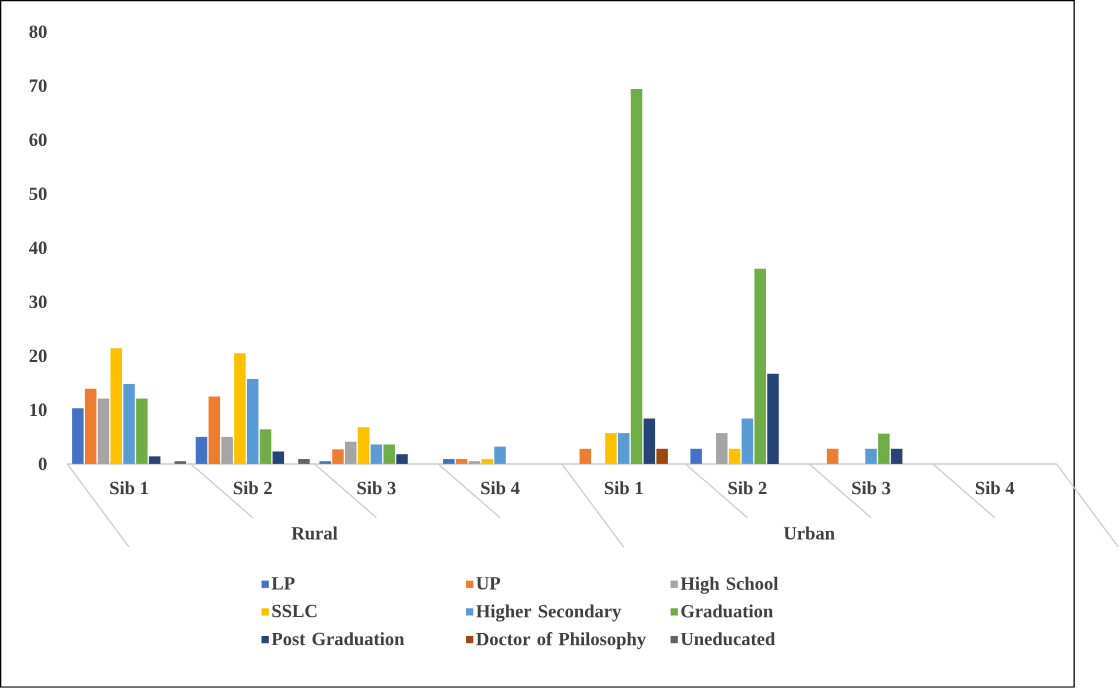  What do you see at coordinates (727, 611) in the screenshot?
I see `legend-label: Graduation` at bounding box center [727, 611].